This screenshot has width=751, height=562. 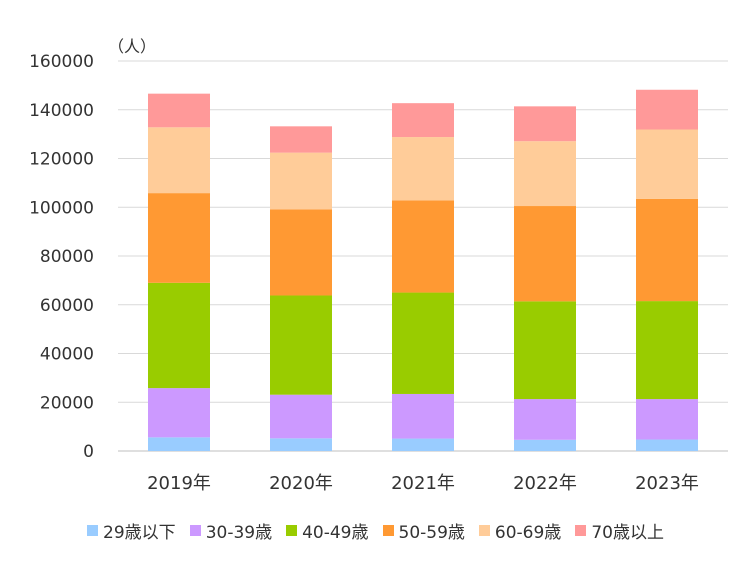 I want to click on legend-item: 70歳以上, so click(x=619, y=530).